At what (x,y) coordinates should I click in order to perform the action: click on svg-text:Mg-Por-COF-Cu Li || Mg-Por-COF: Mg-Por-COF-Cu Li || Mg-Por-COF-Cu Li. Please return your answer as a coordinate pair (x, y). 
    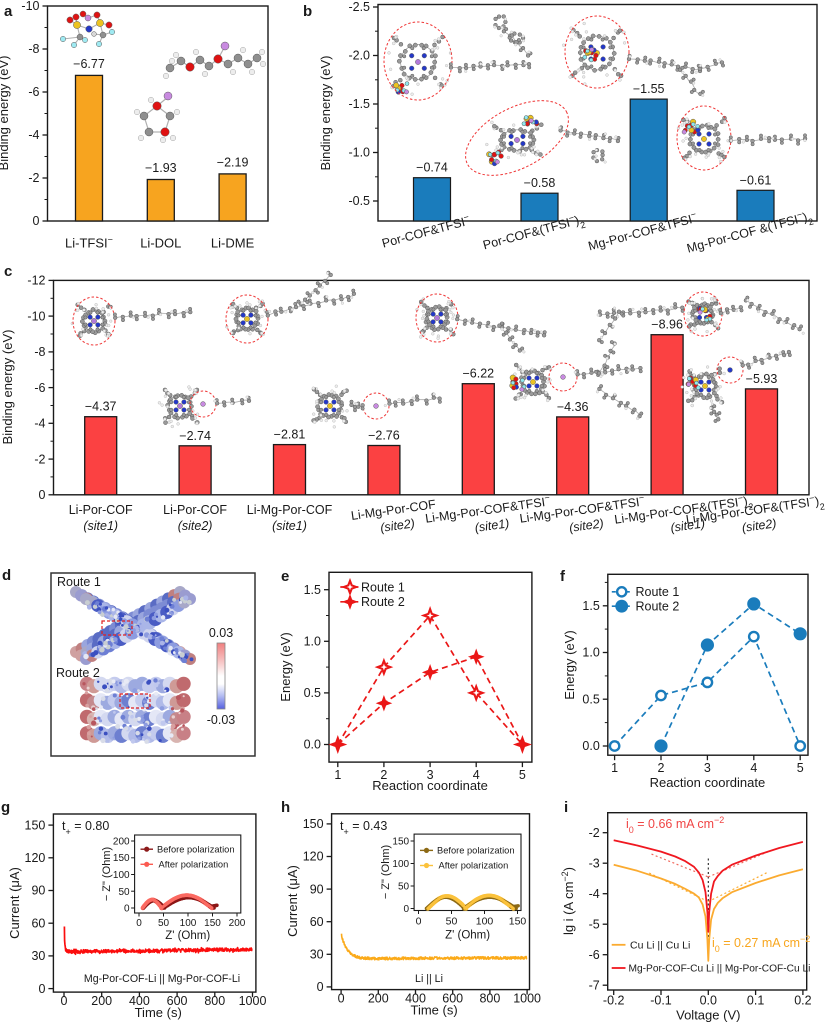
    Looking at the image, I should click on (720, 969).